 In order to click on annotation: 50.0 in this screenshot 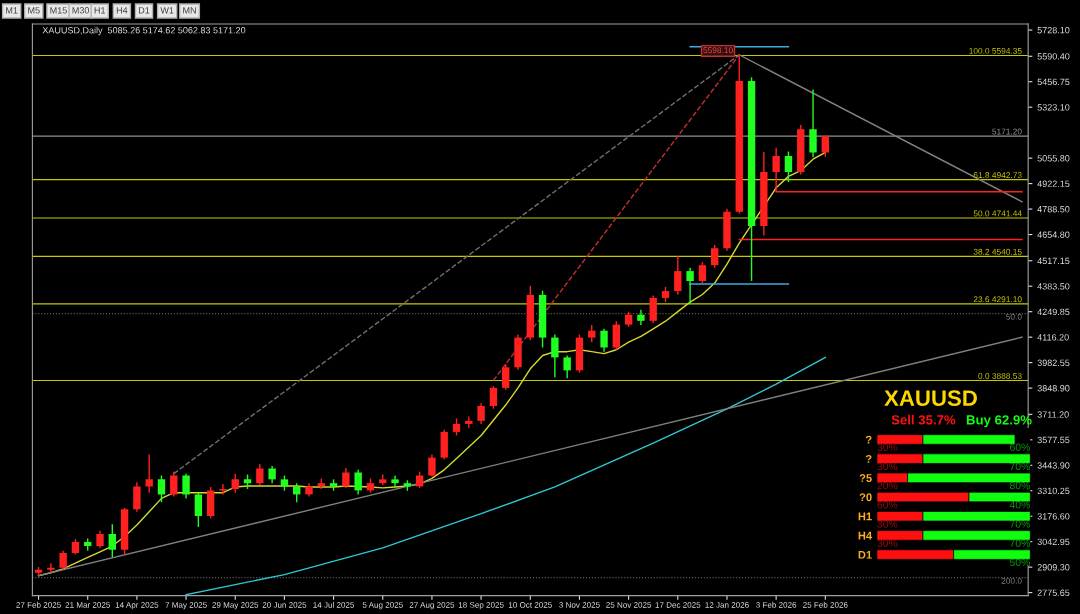, I will do `click(1014, 316)`.